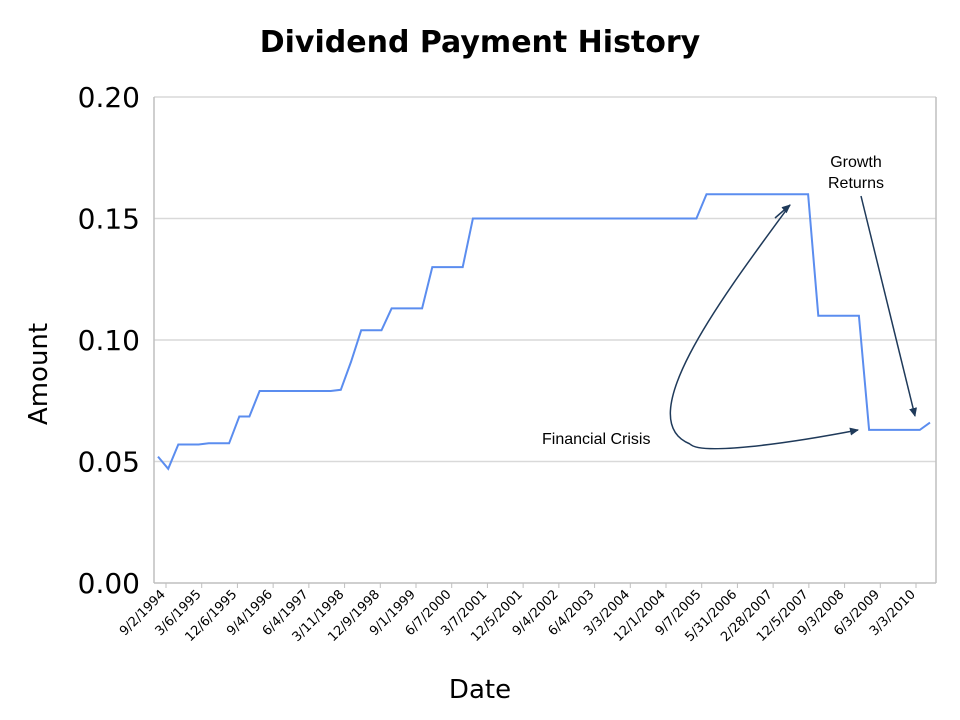 Image resolution: width=960 pixels, height=720 pixels. Describe the element at coordinates (856, 162) in the screenshot. I see `annotation-growth-line-1: Growth` at that location.